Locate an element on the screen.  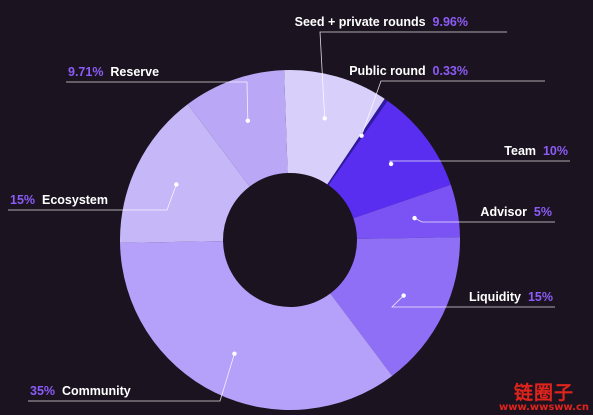
watermark-url: www.wwsww.cn is located at coordinates (544, 407).